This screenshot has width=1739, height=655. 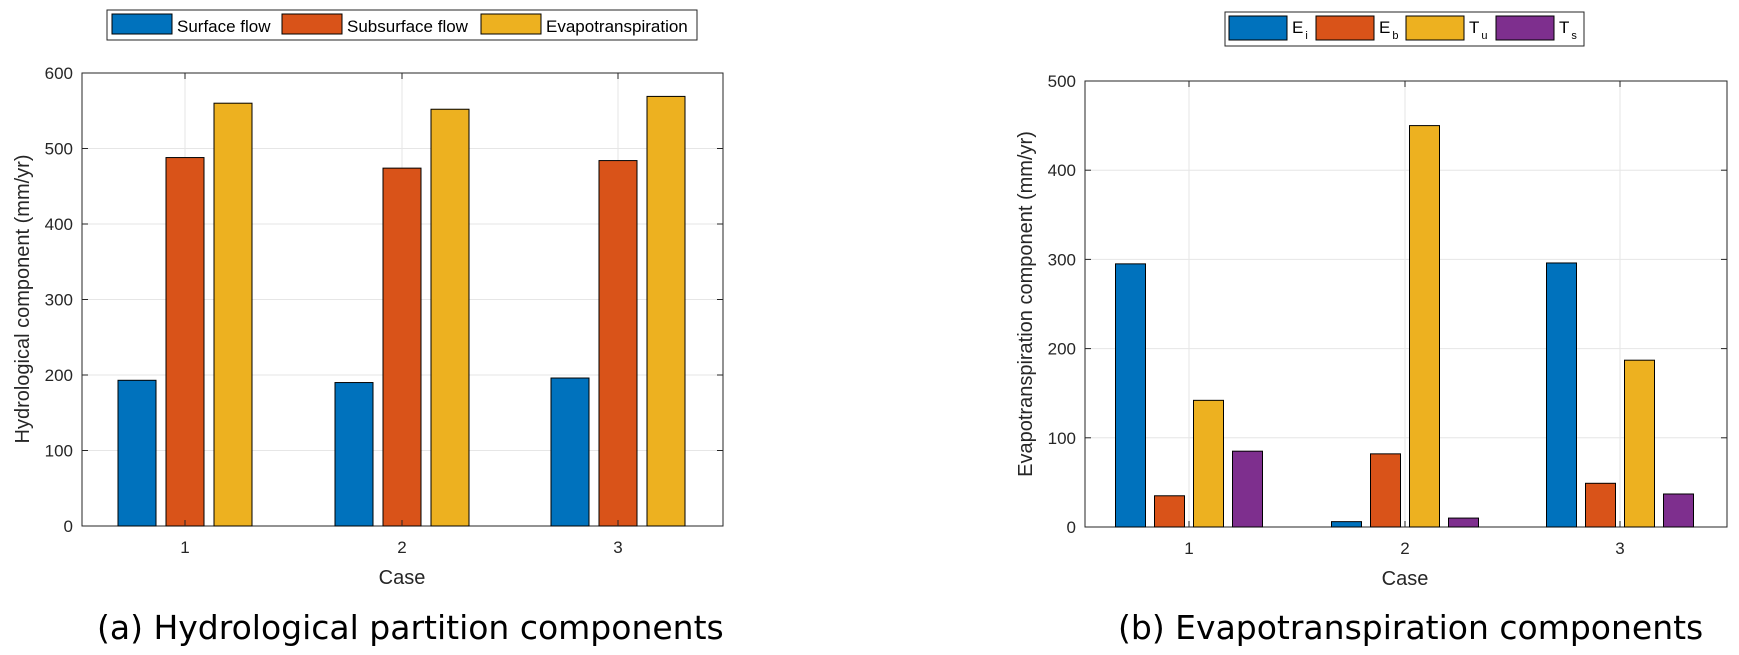 I want to click on legend-label: Surface flow, so click(x=224, y=26).